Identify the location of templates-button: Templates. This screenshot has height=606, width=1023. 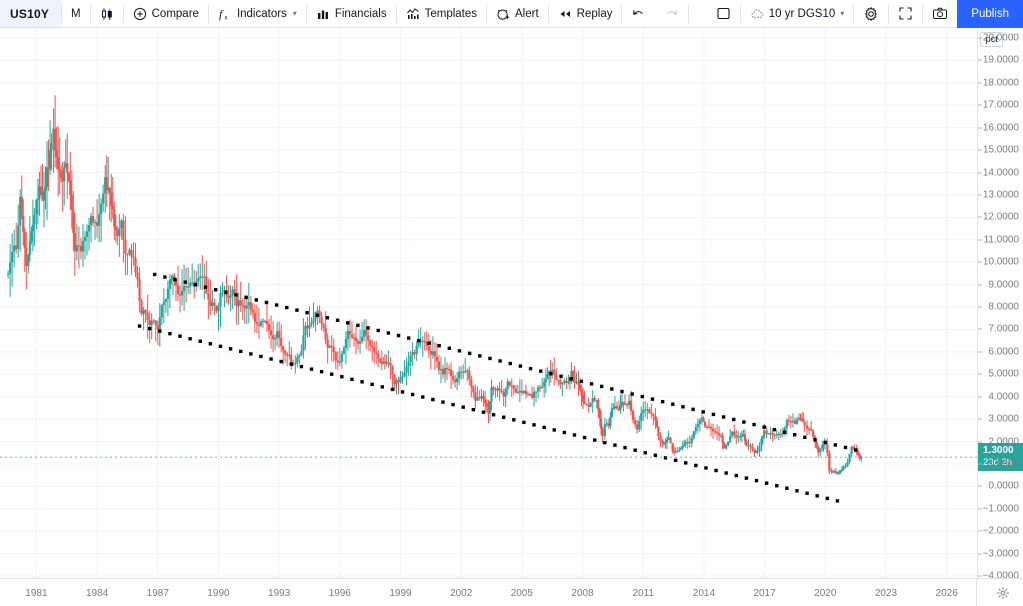
(441, 13).